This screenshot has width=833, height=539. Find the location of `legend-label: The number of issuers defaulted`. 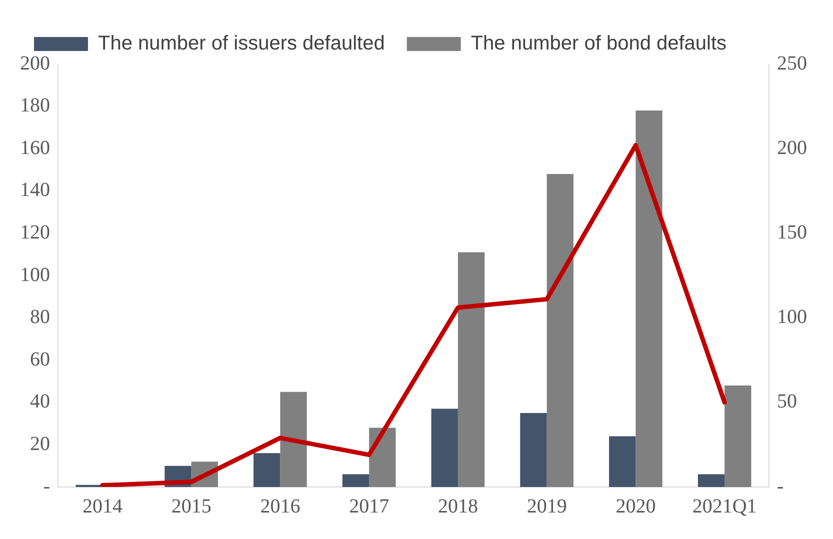

legend-label: The number of issuers defaulted is located at coordinates (241, 43).